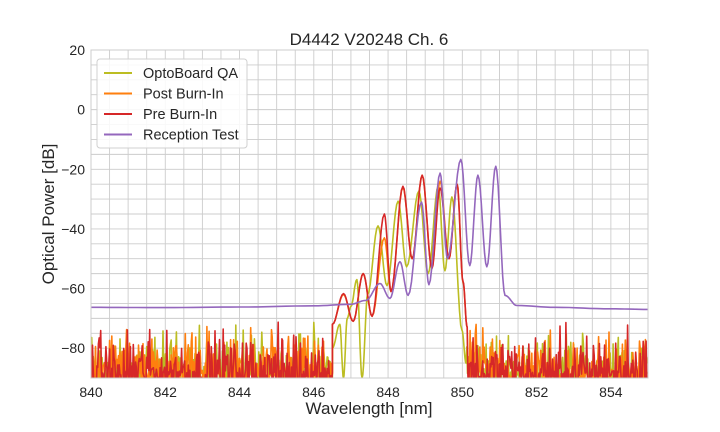 The image size is (720, 432). I want to click on y-tick-label: −80, so click(73, 348).